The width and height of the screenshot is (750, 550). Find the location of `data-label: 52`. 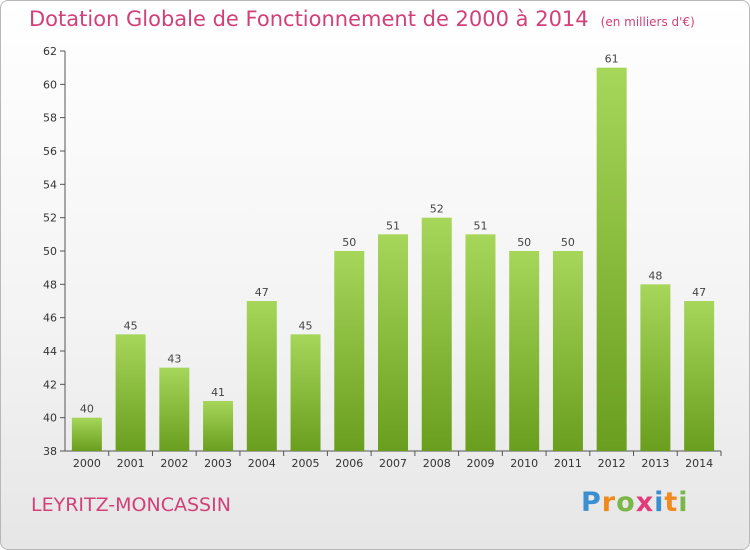

data-label: 52 is located at coordinates (437, 209).